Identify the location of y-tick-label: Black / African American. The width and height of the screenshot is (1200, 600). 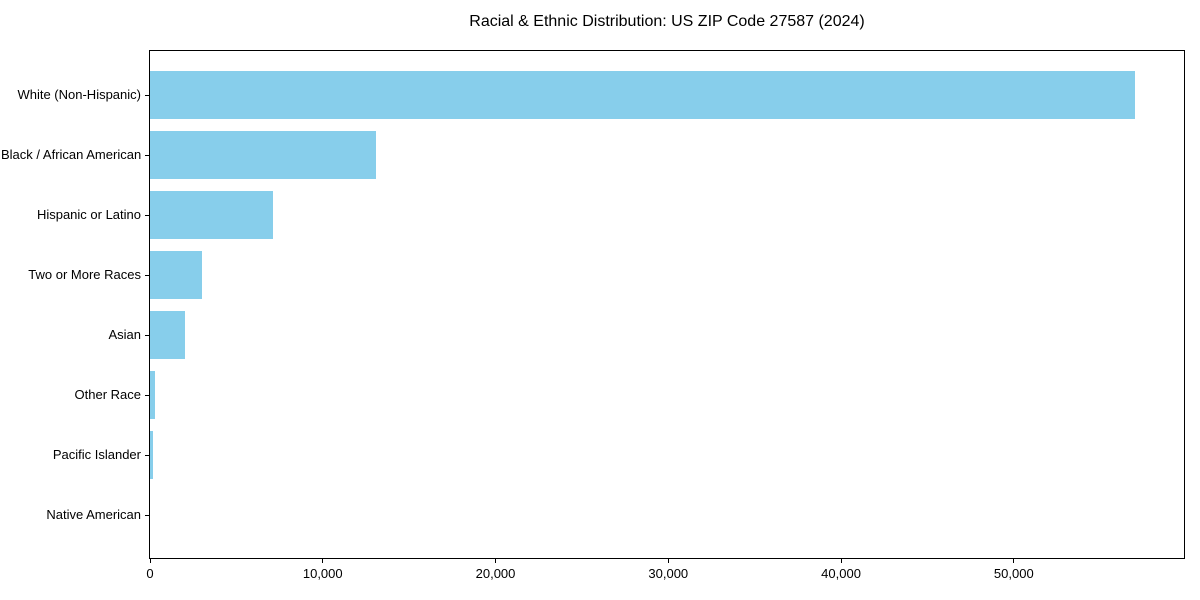
(71, 154).